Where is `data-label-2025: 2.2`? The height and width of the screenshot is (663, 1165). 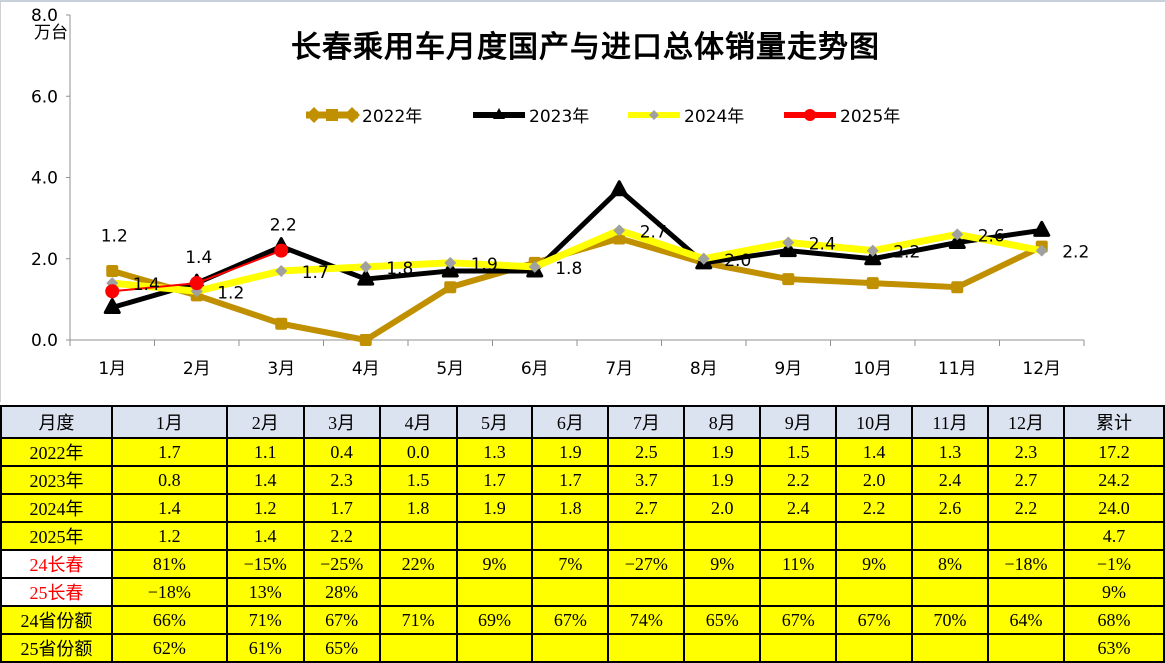 data-label-2025: 2.2 is located at coordinates (283, 226).